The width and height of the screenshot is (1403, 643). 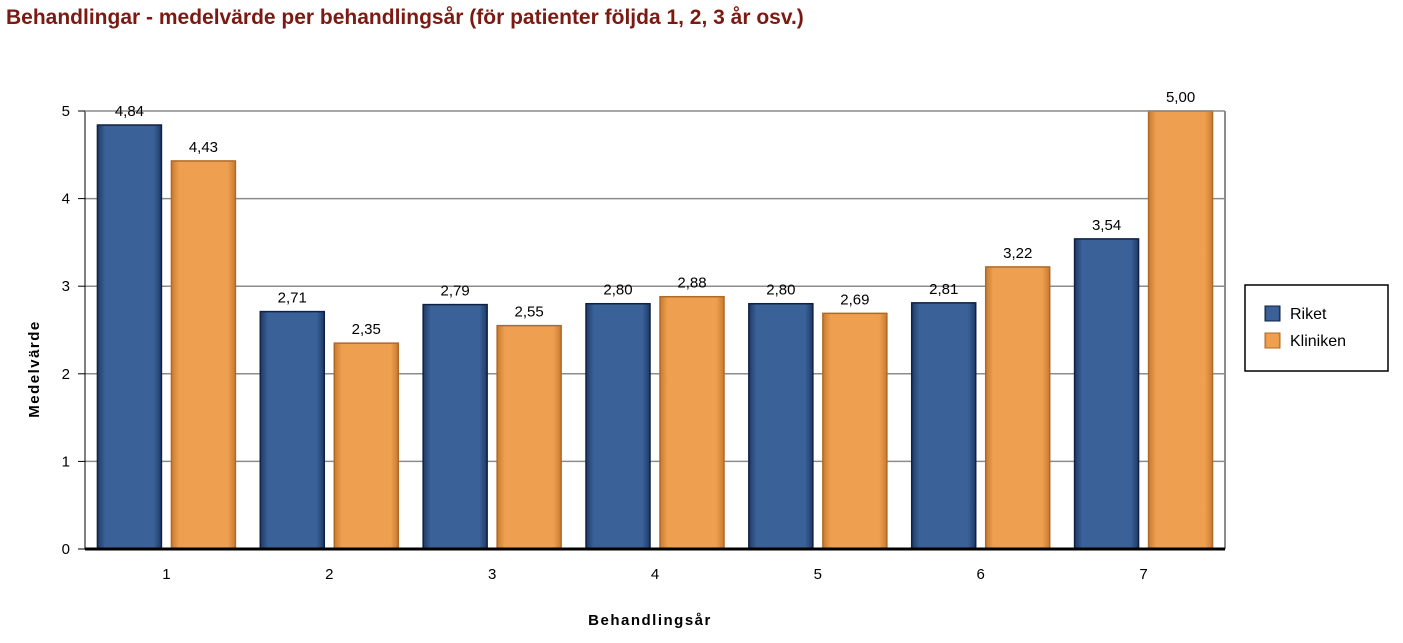 I want to click on data-label-kliniken-7: 5,00, so click(x=1180, y=97).